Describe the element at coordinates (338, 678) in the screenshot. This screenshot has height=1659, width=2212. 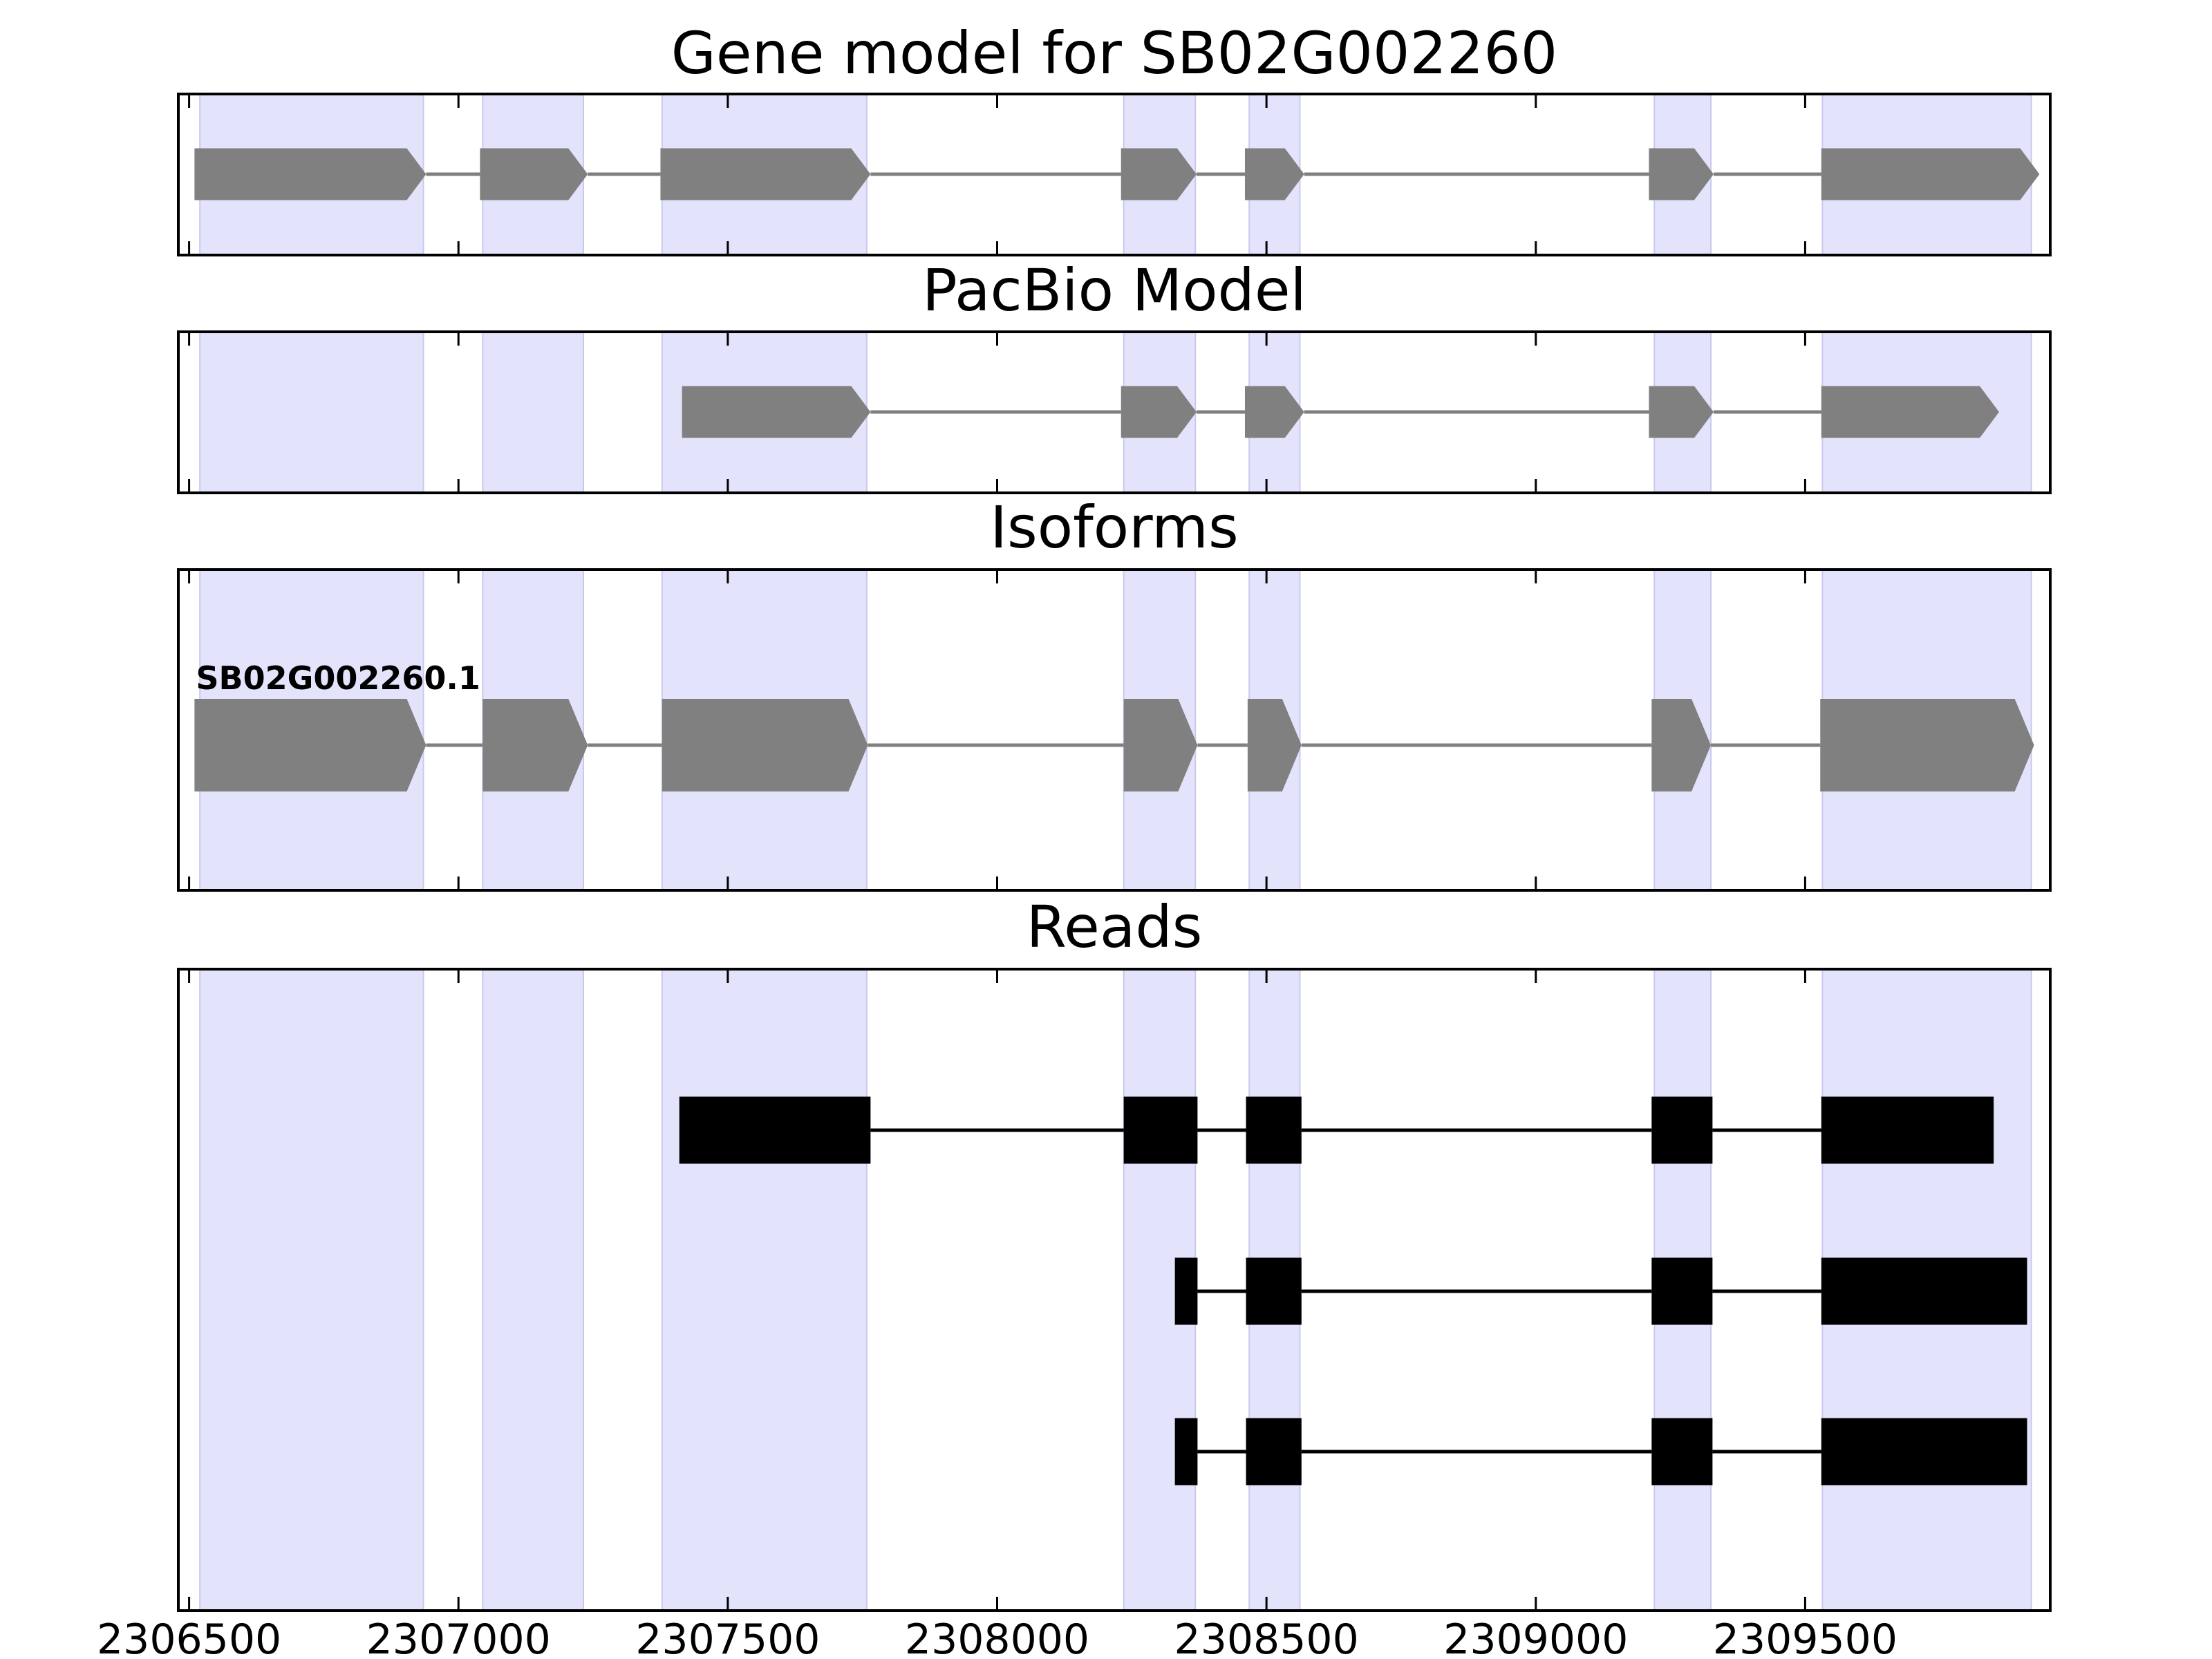
I see `isoform-label: SB02G002260.1` at that location.